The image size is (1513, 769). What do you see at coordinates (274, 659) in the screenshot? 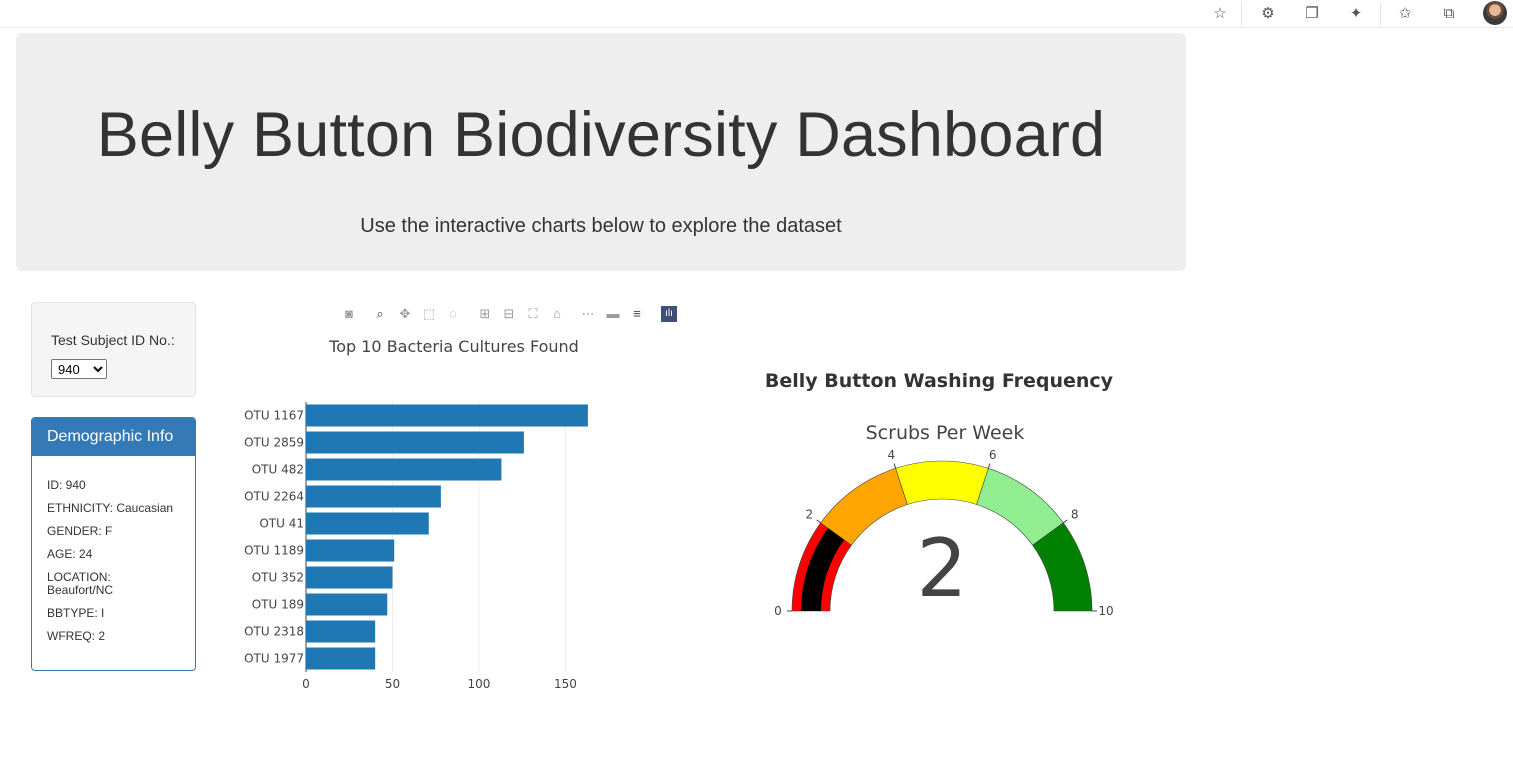
I see `bar-y-tick-label: OTU 1977` at bounding box center [274, 659].